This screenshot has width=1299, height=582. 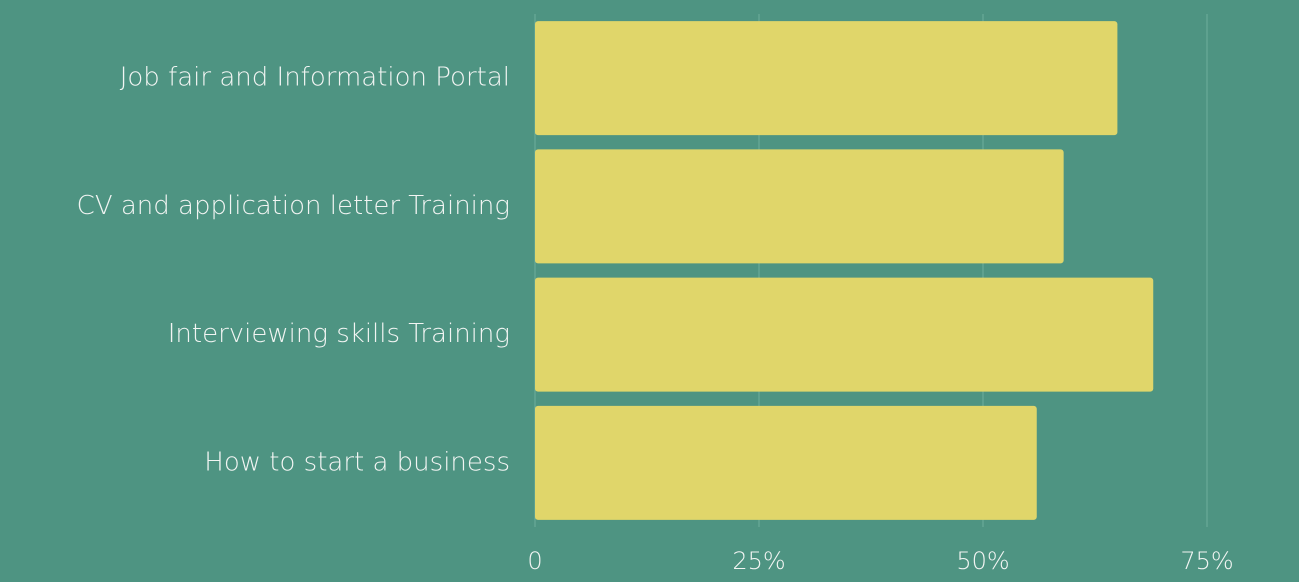 I want to click on y-tick-label: Job fair and Information Portal, so click(x=315, y=78).